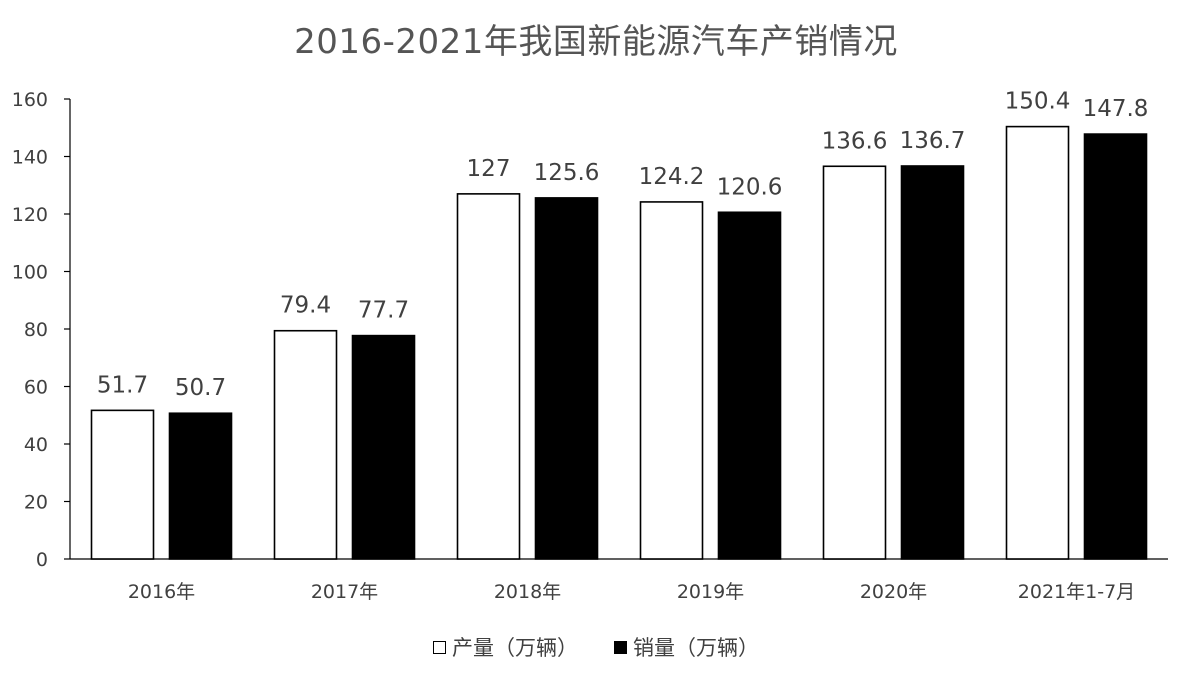 The height and width of the screenshot is (684, 1192). Describe the element at coordinates (36, 330) in the screenshot. I see `y-tick-label: 80` at that location.